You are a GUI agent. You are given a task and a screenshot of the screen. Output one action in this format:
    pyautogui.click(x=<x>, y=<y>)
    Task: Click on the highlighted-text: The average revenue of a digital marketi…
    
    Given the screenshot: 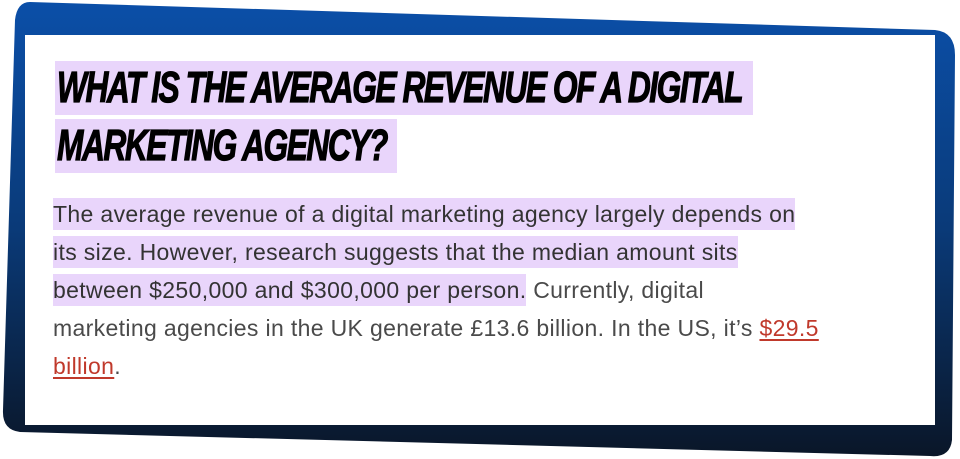 What is the action you would take?
    pyautogui.click(x=424, y=214)
    